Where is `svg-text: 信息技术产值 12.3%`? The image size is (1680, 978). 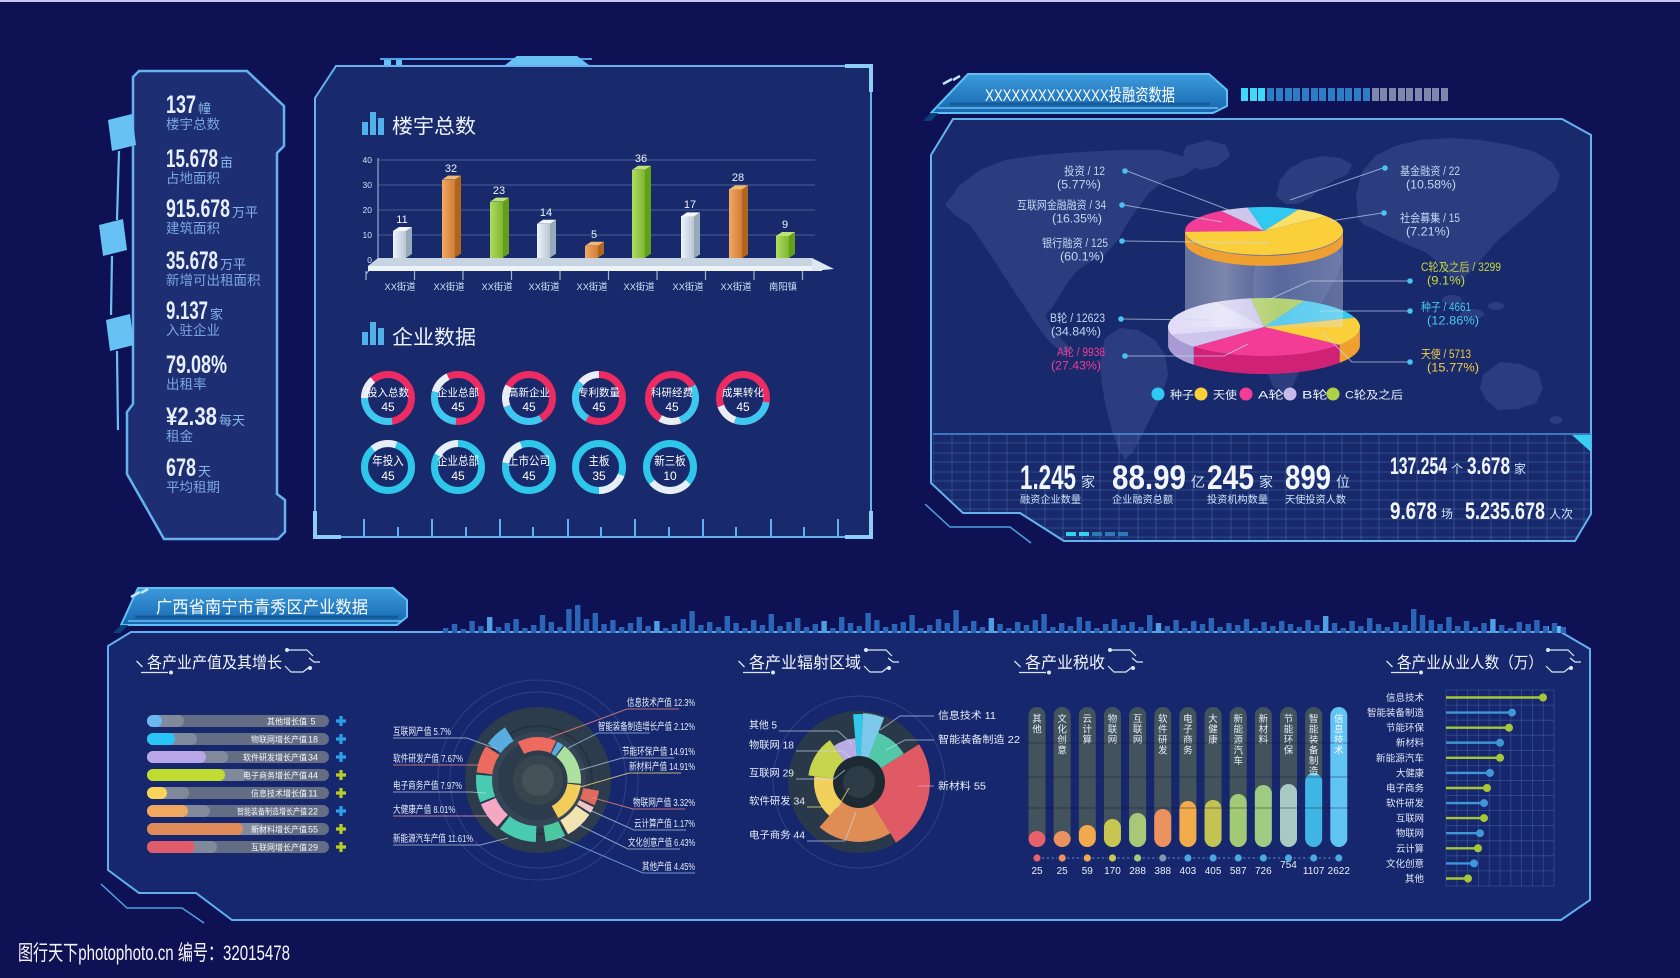
svg-text: 信息技术产值 12.3% is located at coordinates (661, 702).